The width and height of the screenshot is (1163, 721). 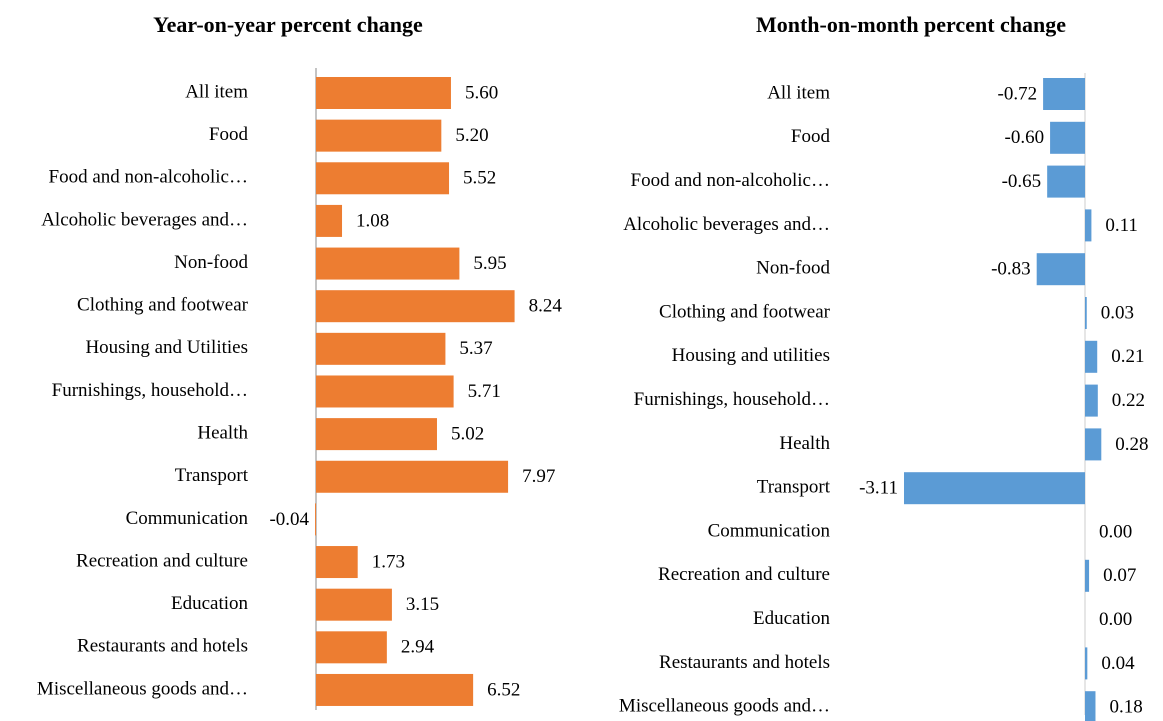 I want to click on value-label: 3.15, so click(x=422, y=604).